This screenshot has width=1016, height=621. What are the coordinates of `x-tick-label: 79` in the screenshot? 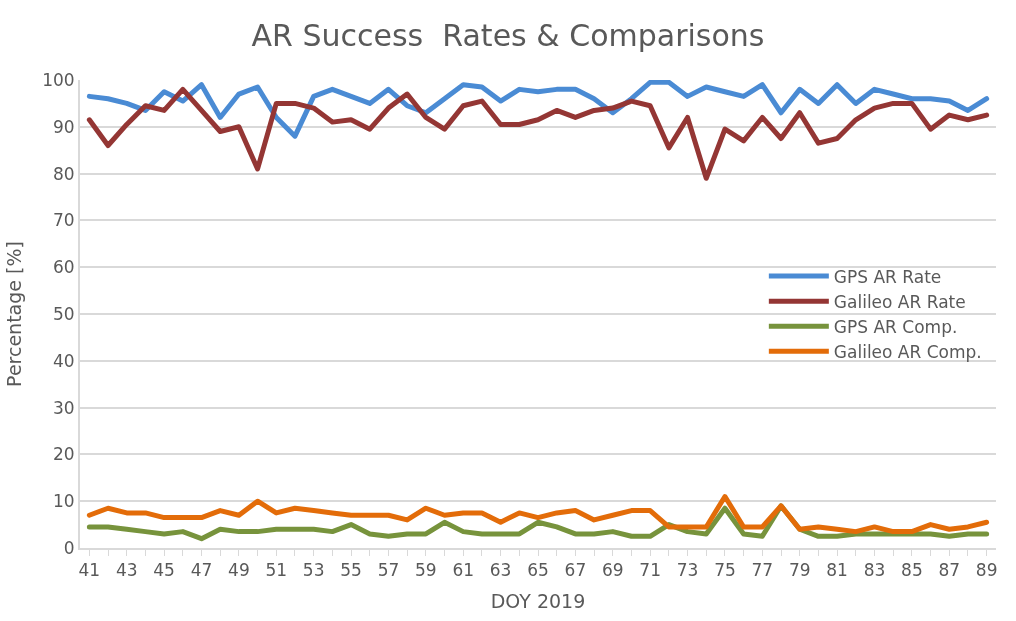 It's located at (799, 570).